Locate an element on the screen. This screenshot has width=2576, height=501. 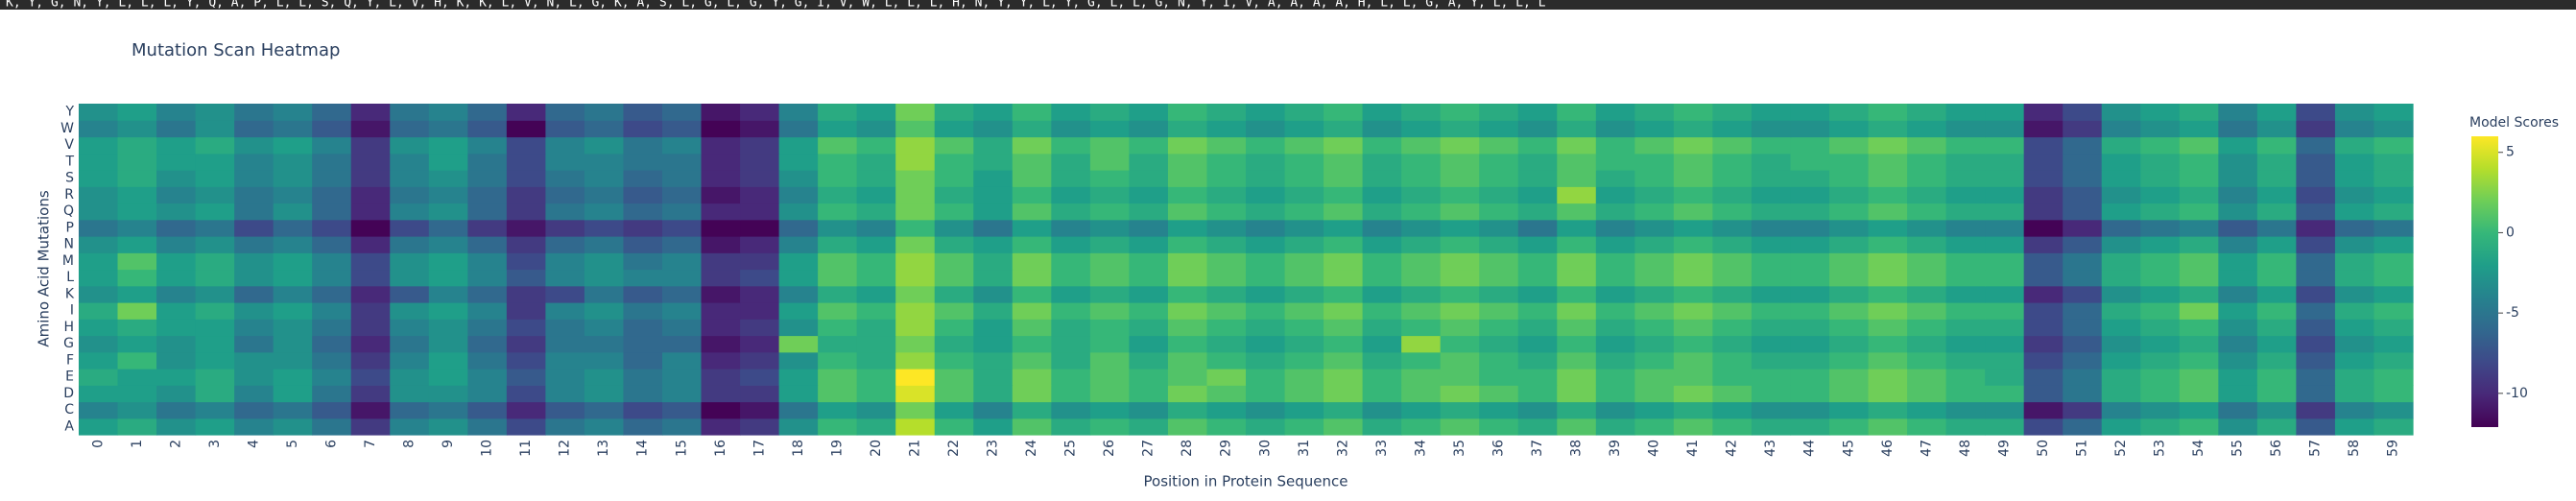
y-tick-label: A is located at coordinates (69, 426).